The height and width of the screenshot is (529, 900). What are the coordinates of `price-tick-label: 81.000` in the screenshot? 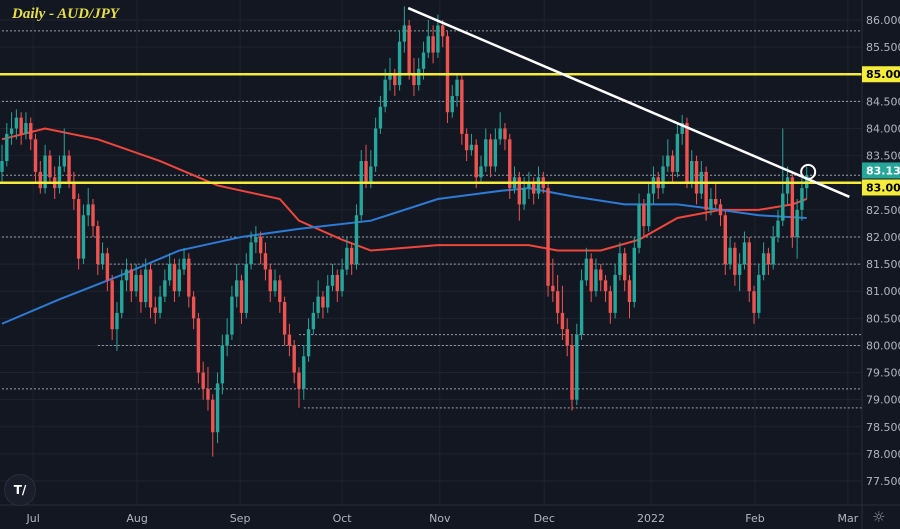 It's located at (883, 291).